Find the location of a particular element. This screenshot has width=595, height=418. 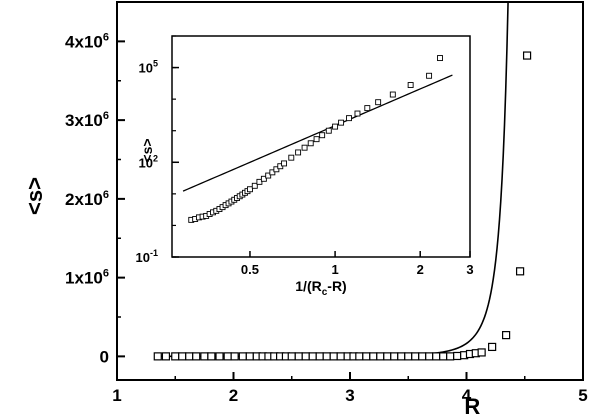

inset-x-axis-label-tail: -R) is located at coordinates (336, 286).